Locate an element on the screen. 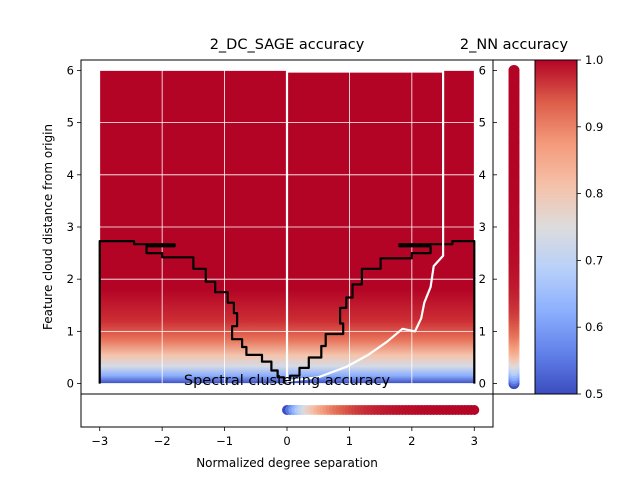  colorbar: 0.5 0.6 0.7 0.8 0.9 1.0 is located at coordinates (568, 227).